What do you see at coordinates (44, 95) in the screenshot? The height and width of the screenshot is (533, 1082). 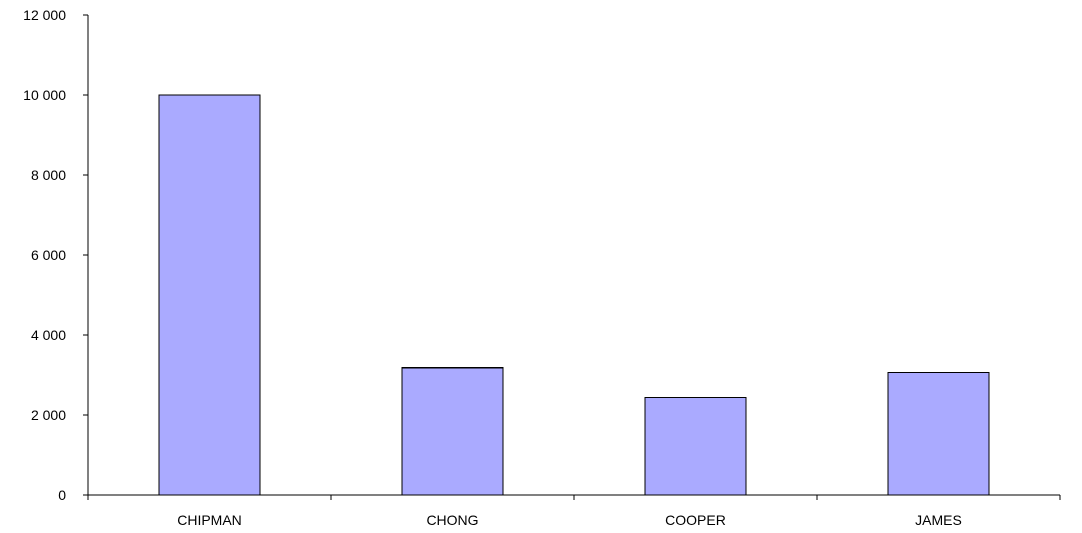 I see `y-tick-label: 10 000` at bounding box center [44, 95].